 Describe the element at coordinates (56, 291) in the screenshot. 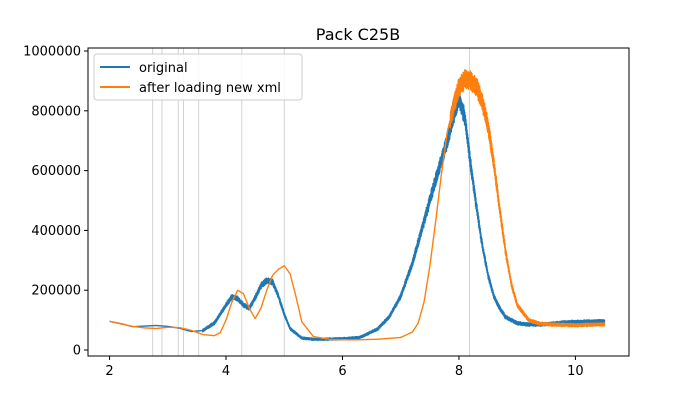

I see `y-tick-label: 200000` at that location.